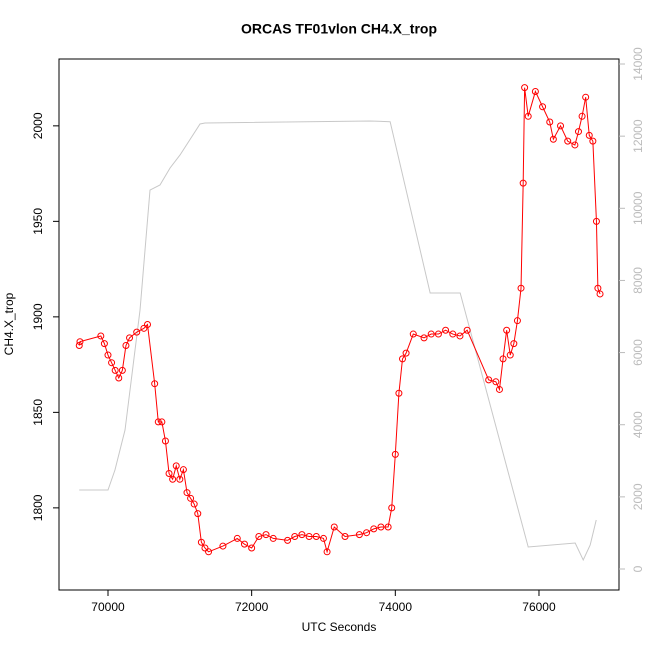 The height and width of the screenshot is (655, 650). Describe the element at coordinates (539, 607) in the screenshot. I see `x-tick-label: 76000` at that location.